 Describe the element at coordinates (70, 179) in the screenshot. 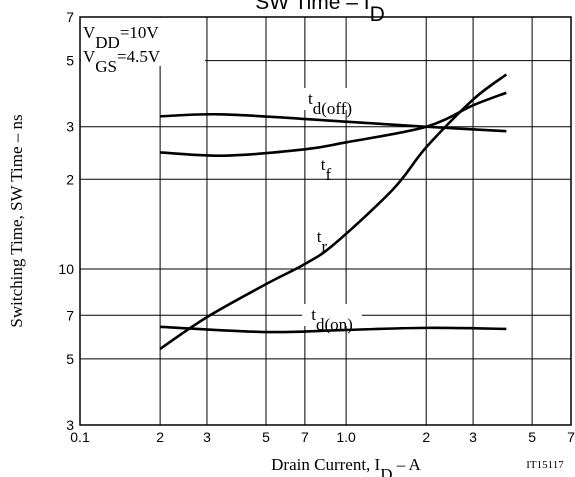

I see `y-tick-label: 2` at that location.